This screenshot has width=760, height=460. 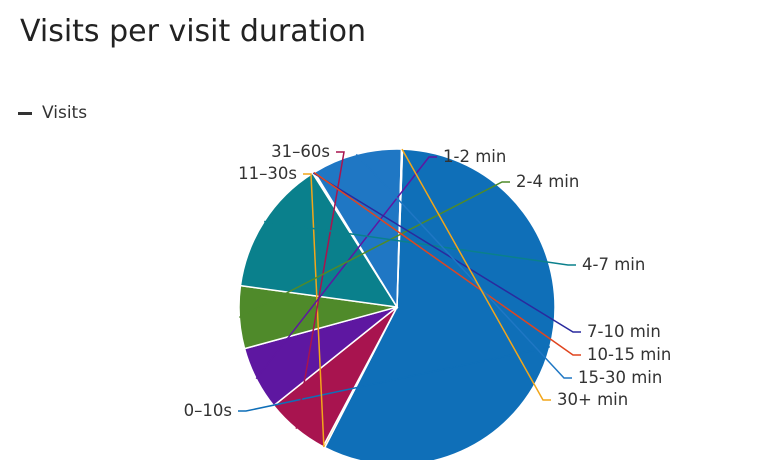 What do you see at coordinates (629, 354) in the screenshot?
I see `slice-label: 10-15 min` at bounding box center [629, 354].